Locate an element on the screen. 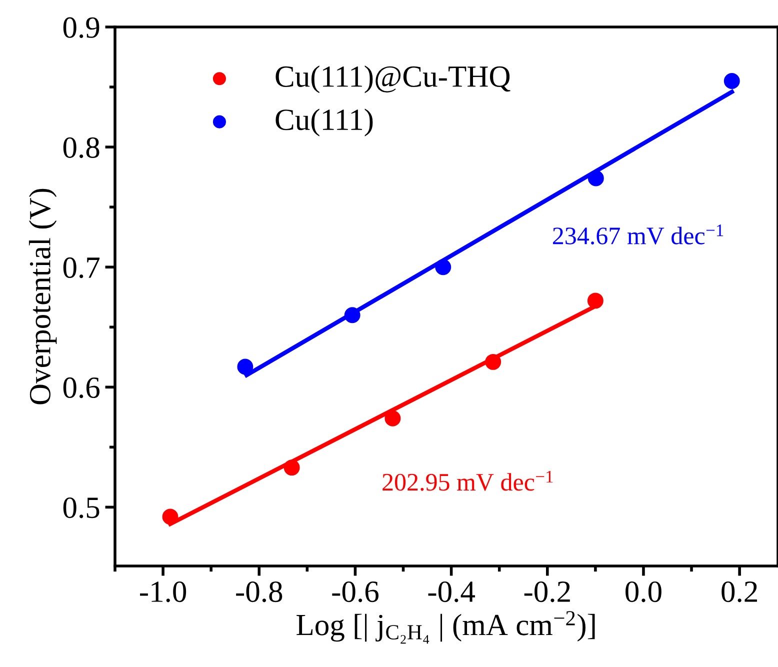  y-tick-label: 0.6 is located at coordinates (81, 387).